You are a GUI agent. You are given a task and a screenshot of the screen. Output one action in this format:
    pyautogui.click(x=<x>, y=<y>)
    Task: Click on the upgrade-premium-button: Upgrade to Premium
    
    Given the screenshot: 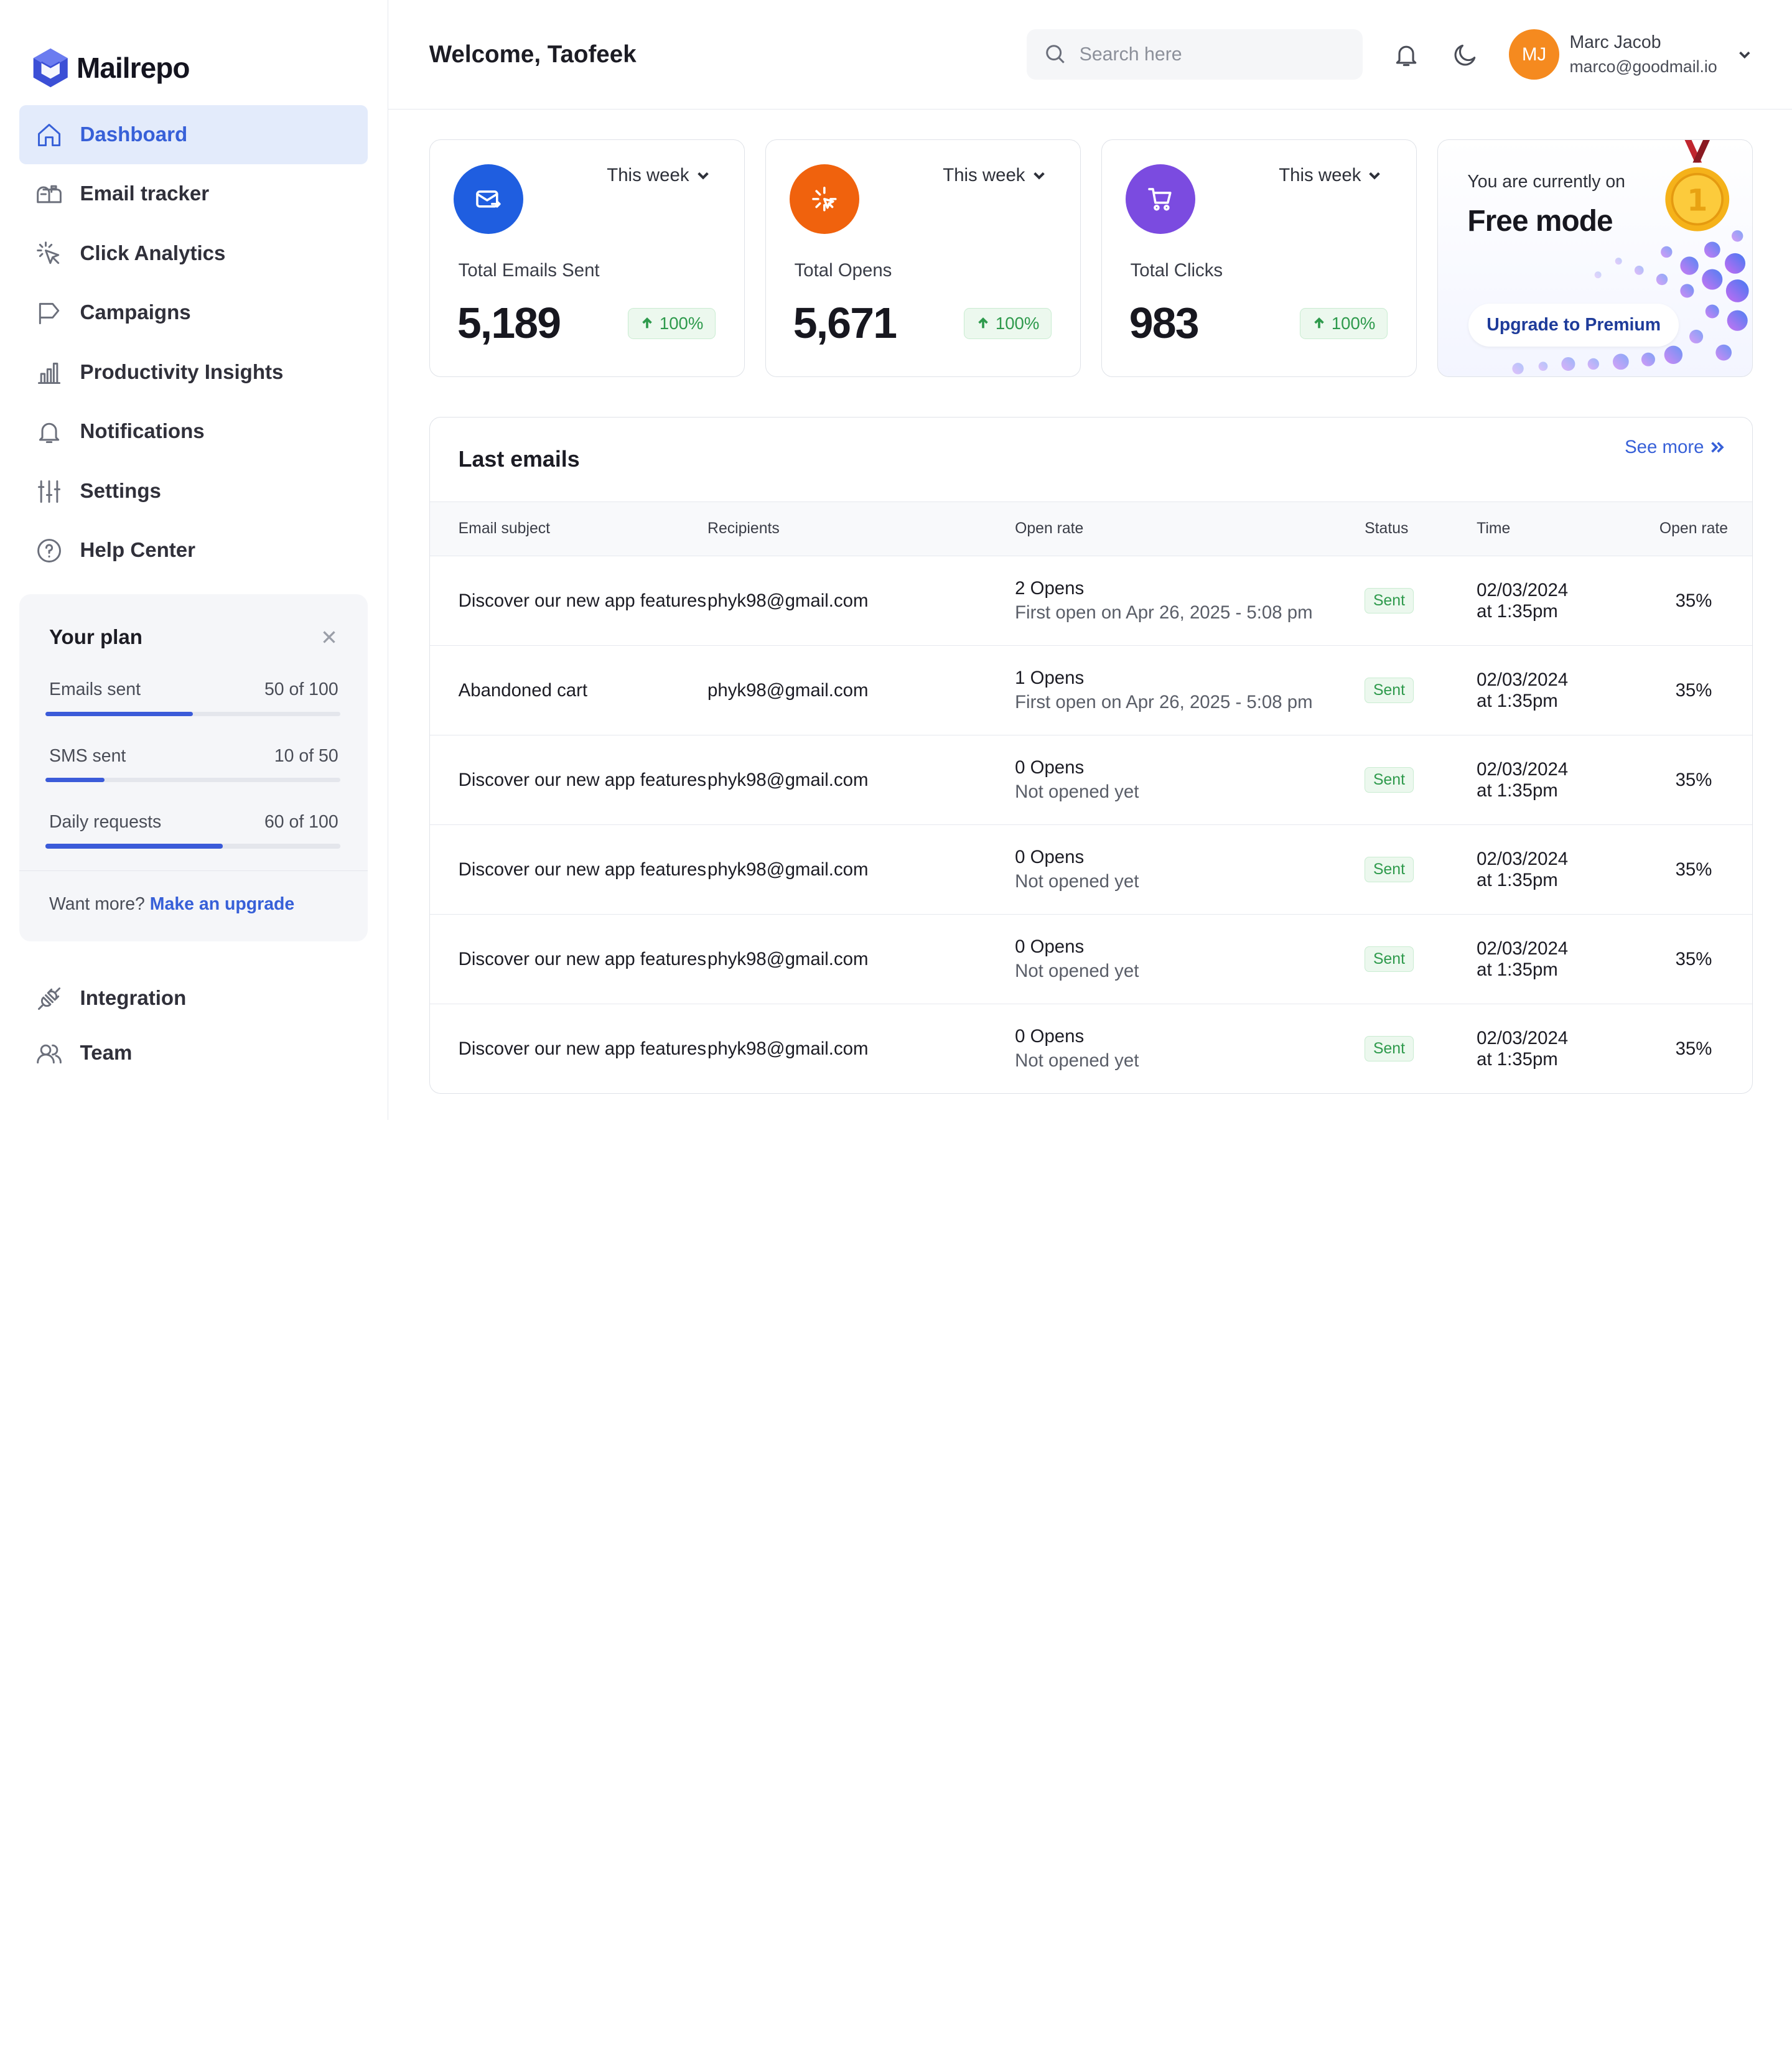 What is the action you would take?
    pyautogui.click(x=1573, y=325)
    